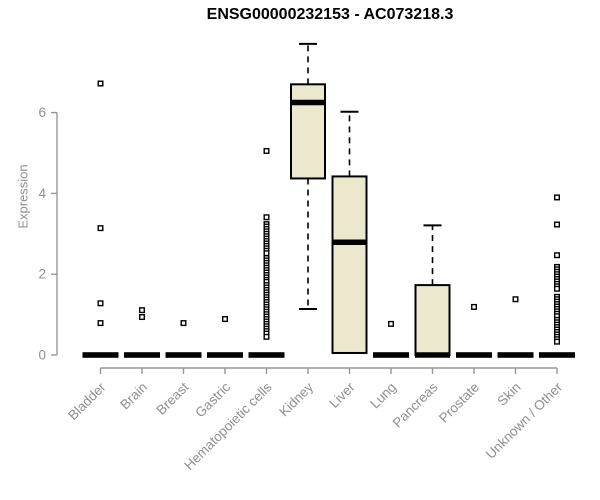 The height and width of the screenshot is (500, 600). Describe the element at coordinates (42, 193) in the screenshot. I see `y-tick-label: 4` at that location.